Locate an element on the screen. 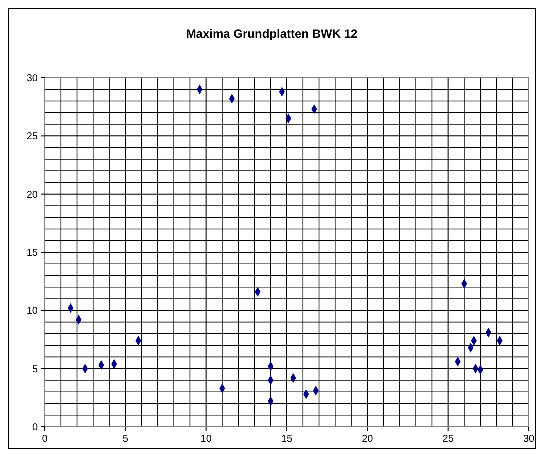 The width and height of the screenshot is (544, 457). y-tick-label: 15 is located at coordinates (32, 253).